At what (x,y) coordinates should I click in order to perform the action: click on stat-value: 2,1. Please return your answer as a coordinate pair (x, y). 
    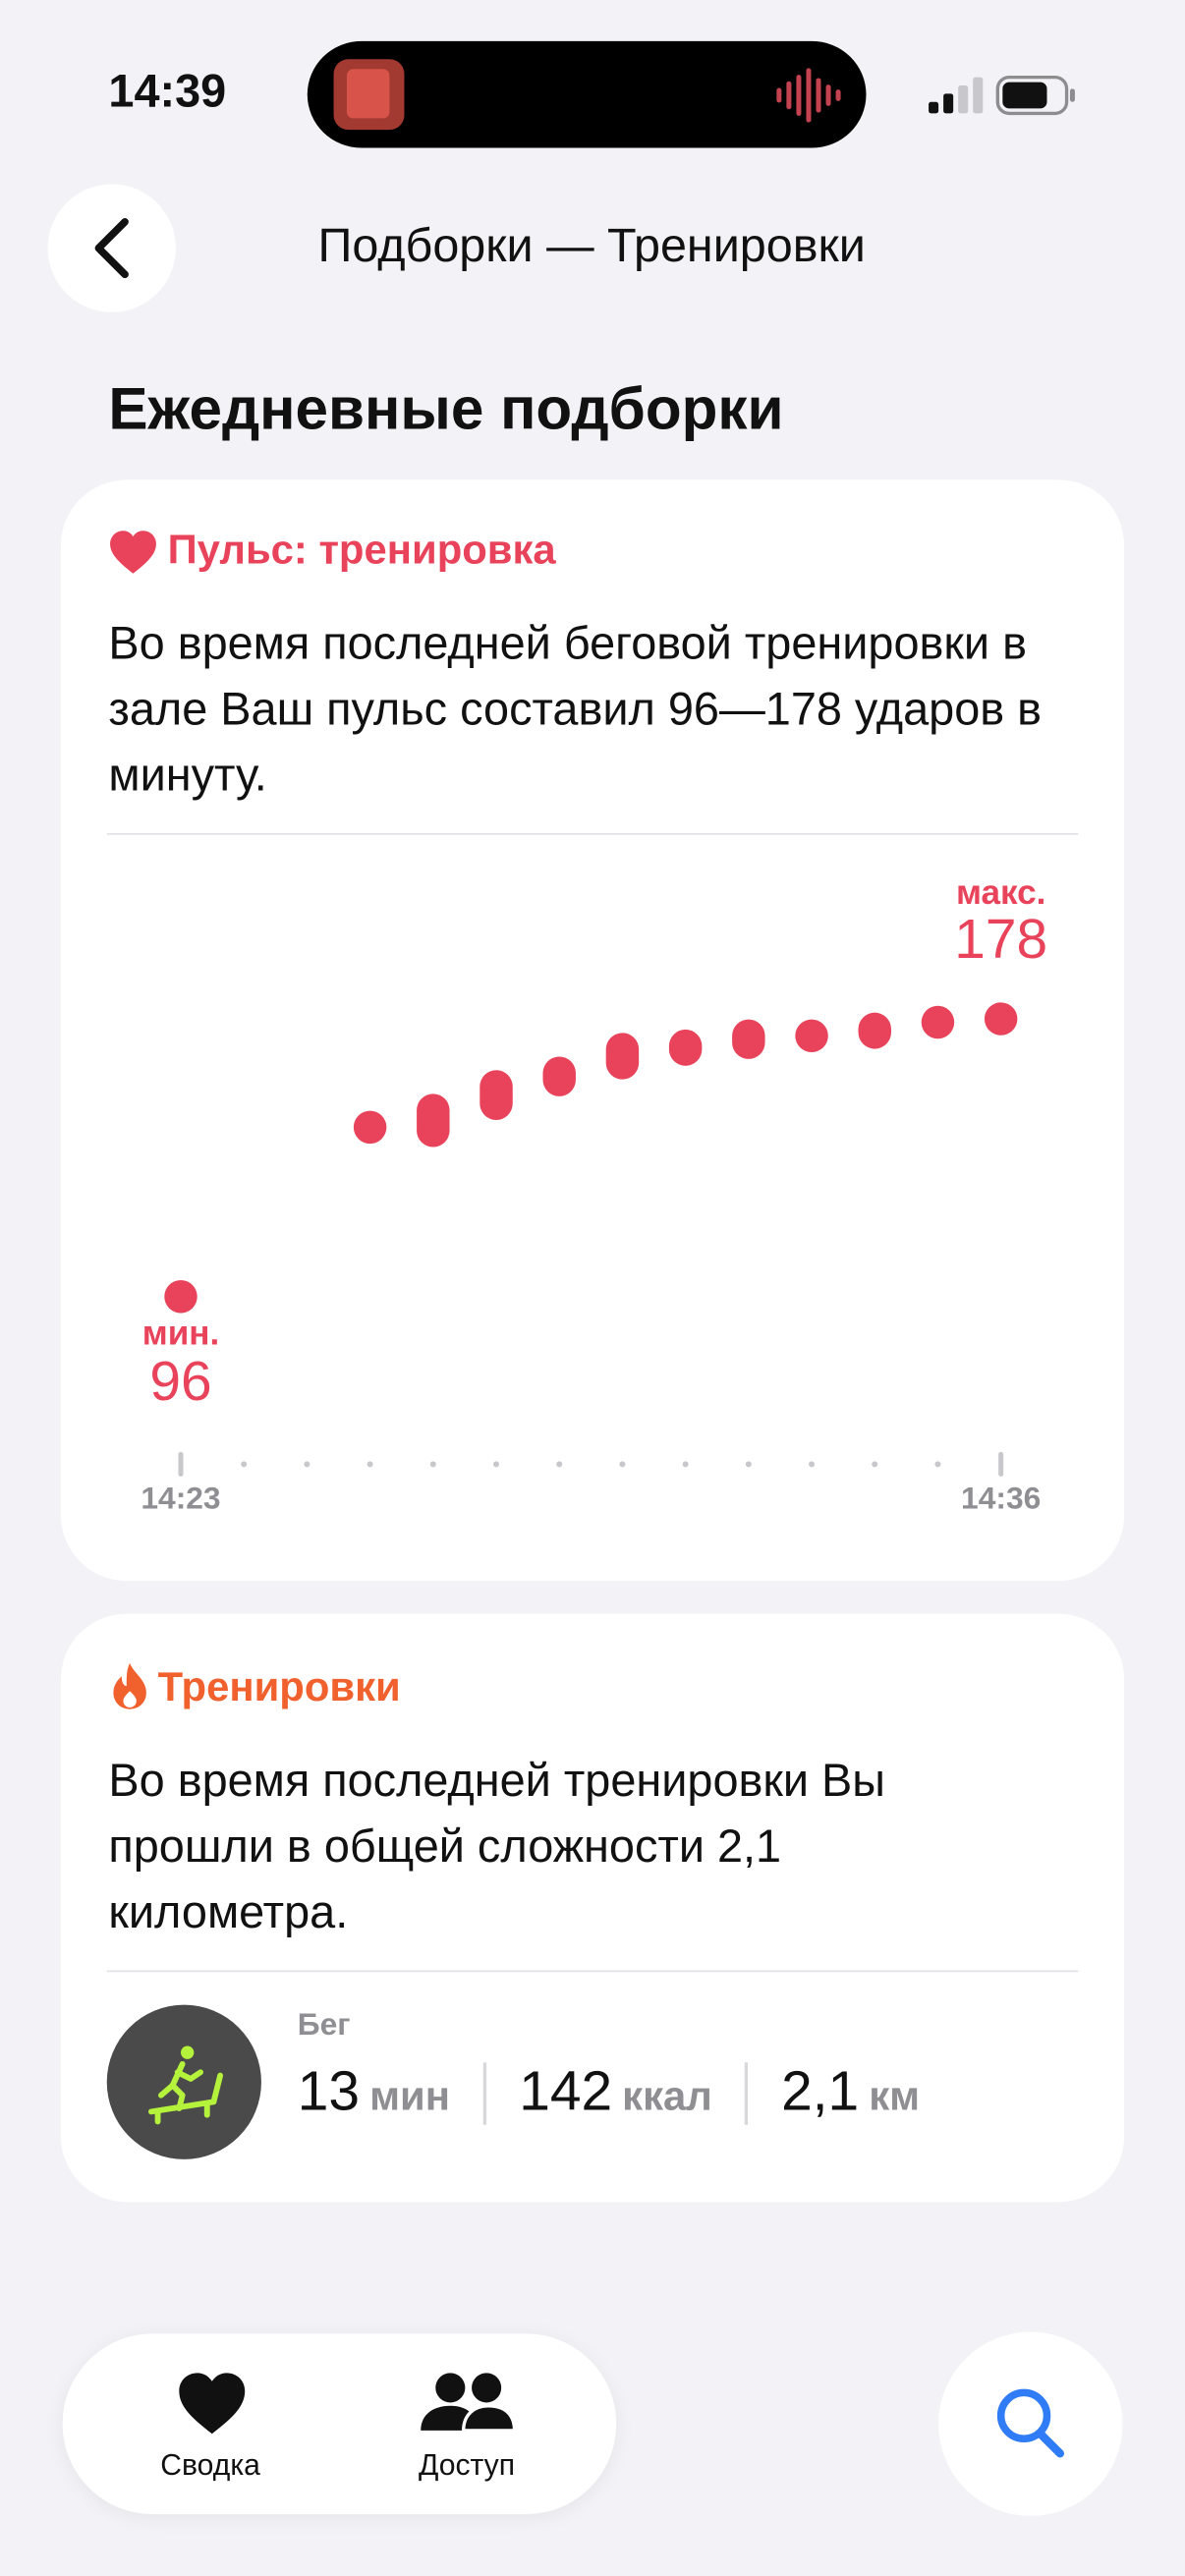
    Looking at the image, I should click on (821, 2092).